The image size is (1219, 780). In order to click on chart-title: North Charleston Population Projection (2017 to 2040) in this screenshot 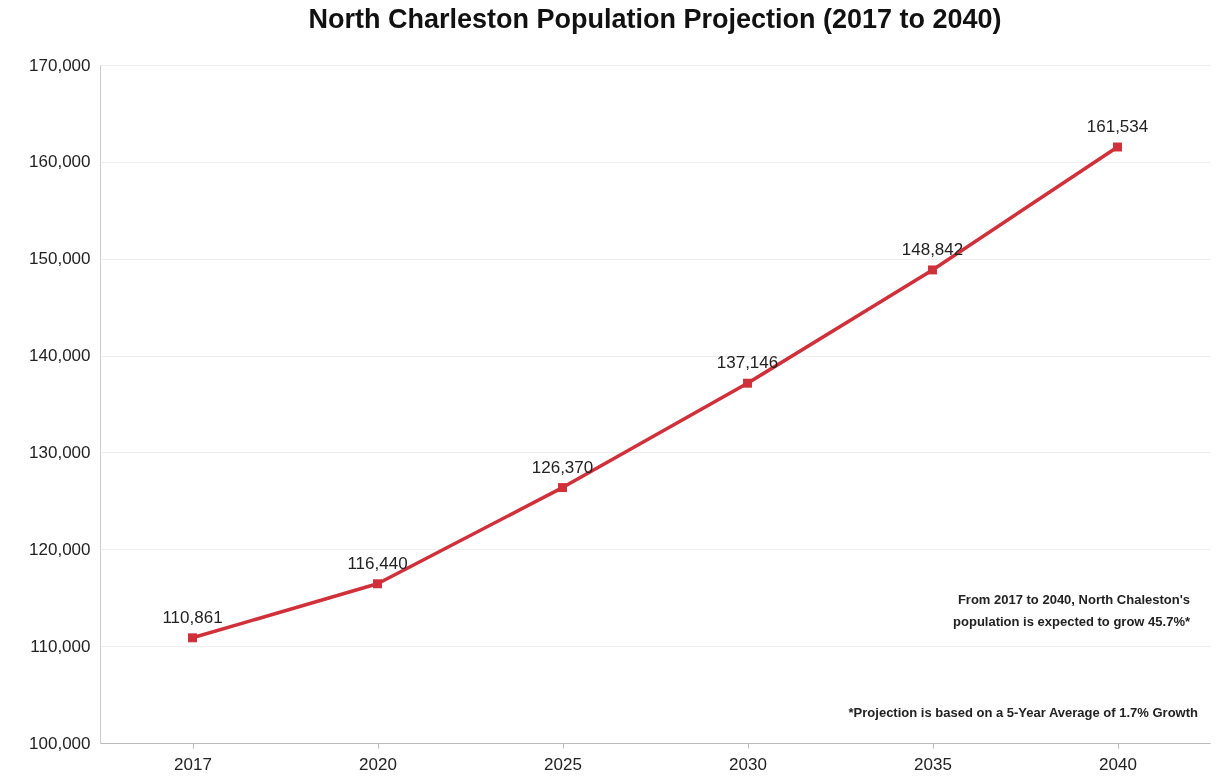, I will do `click(655, 19)`.